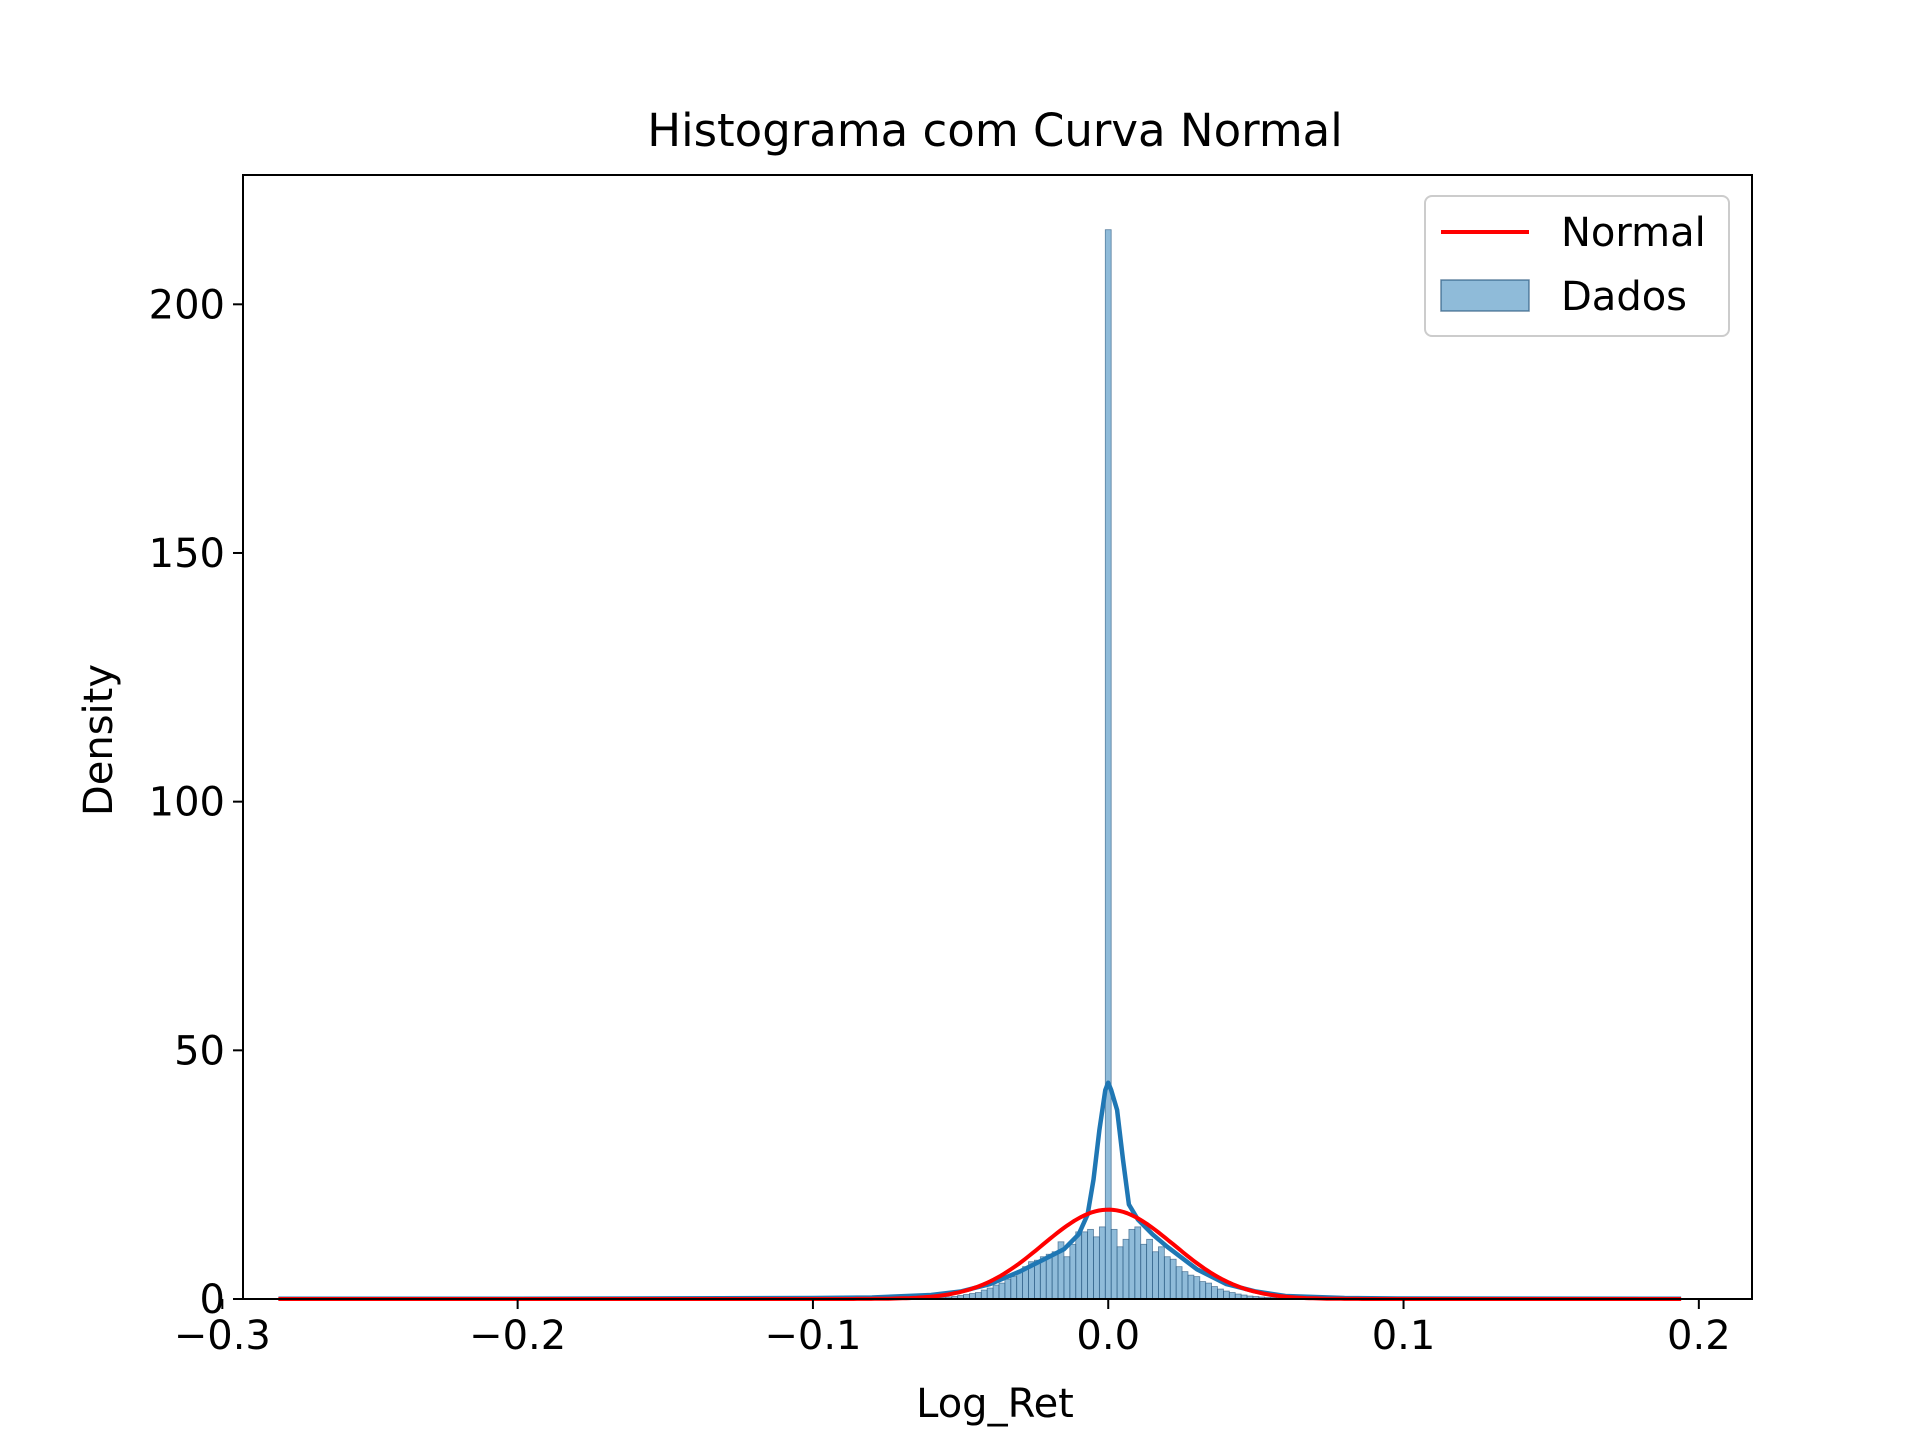 The width and height of the screenshot is (1920, 1440). I want to click on legend: Normal Dados, so click(1577, 266).